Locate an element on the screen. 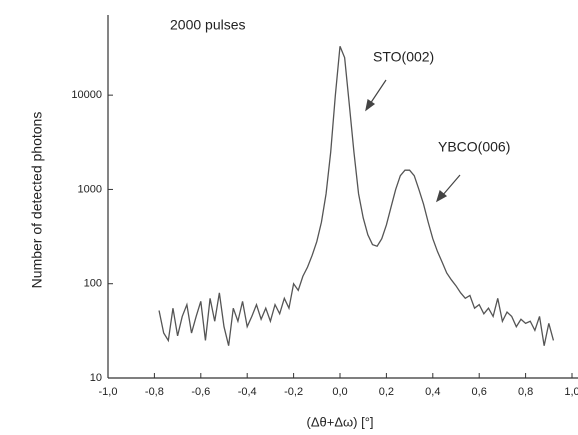 Image resolution: width=578 pixels, height=435 pixels. arrows is located at coordinates (413, 141).